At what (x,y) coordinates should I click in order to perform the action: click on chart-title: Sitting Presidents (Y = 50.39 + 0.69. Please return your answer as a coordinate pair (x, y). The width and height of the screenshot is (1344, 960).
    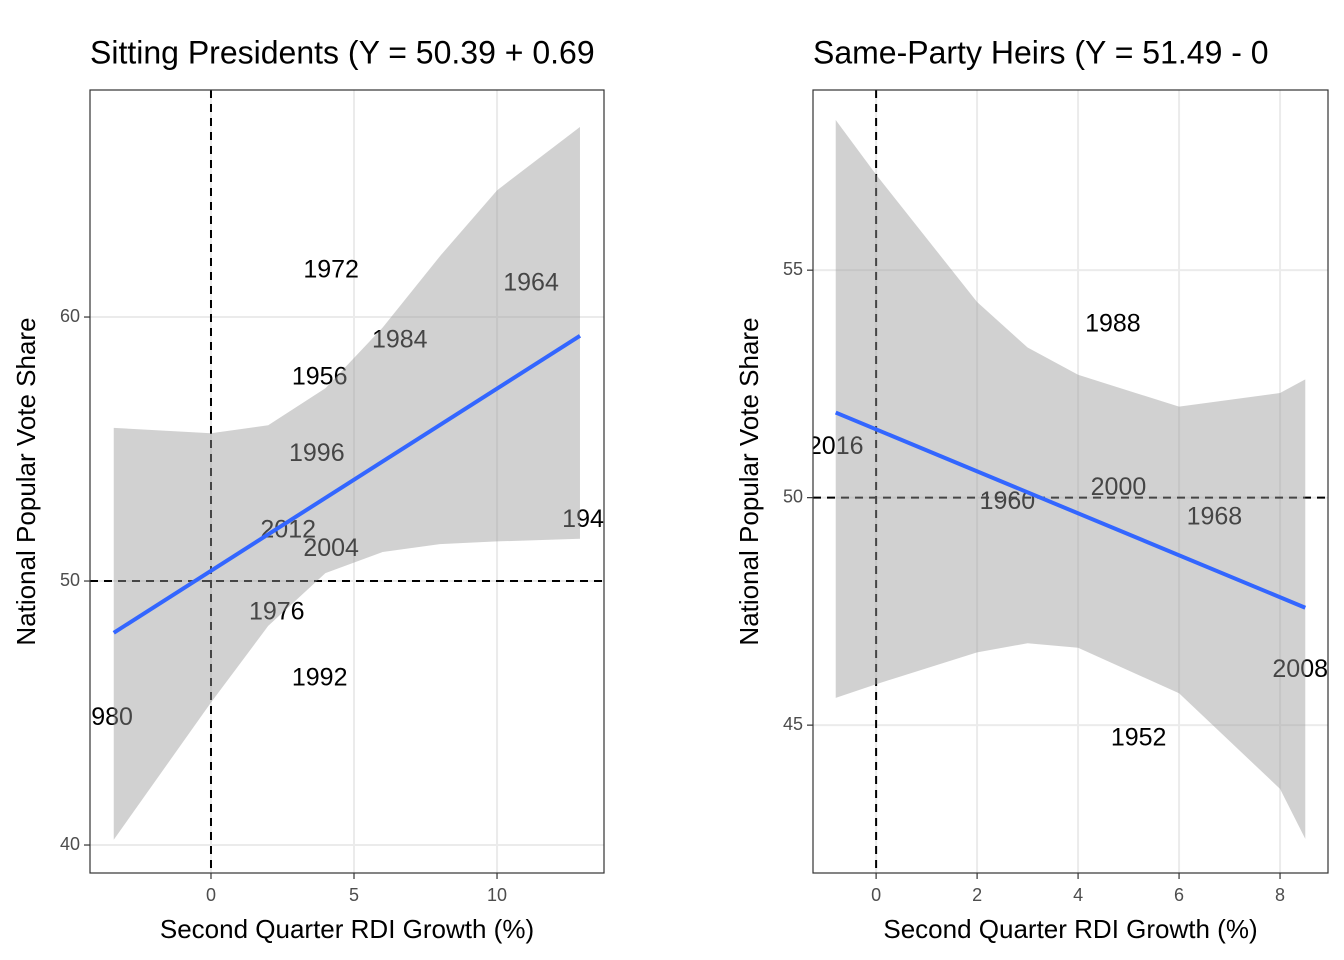
    Looking at the image, I should click on (342, 52).